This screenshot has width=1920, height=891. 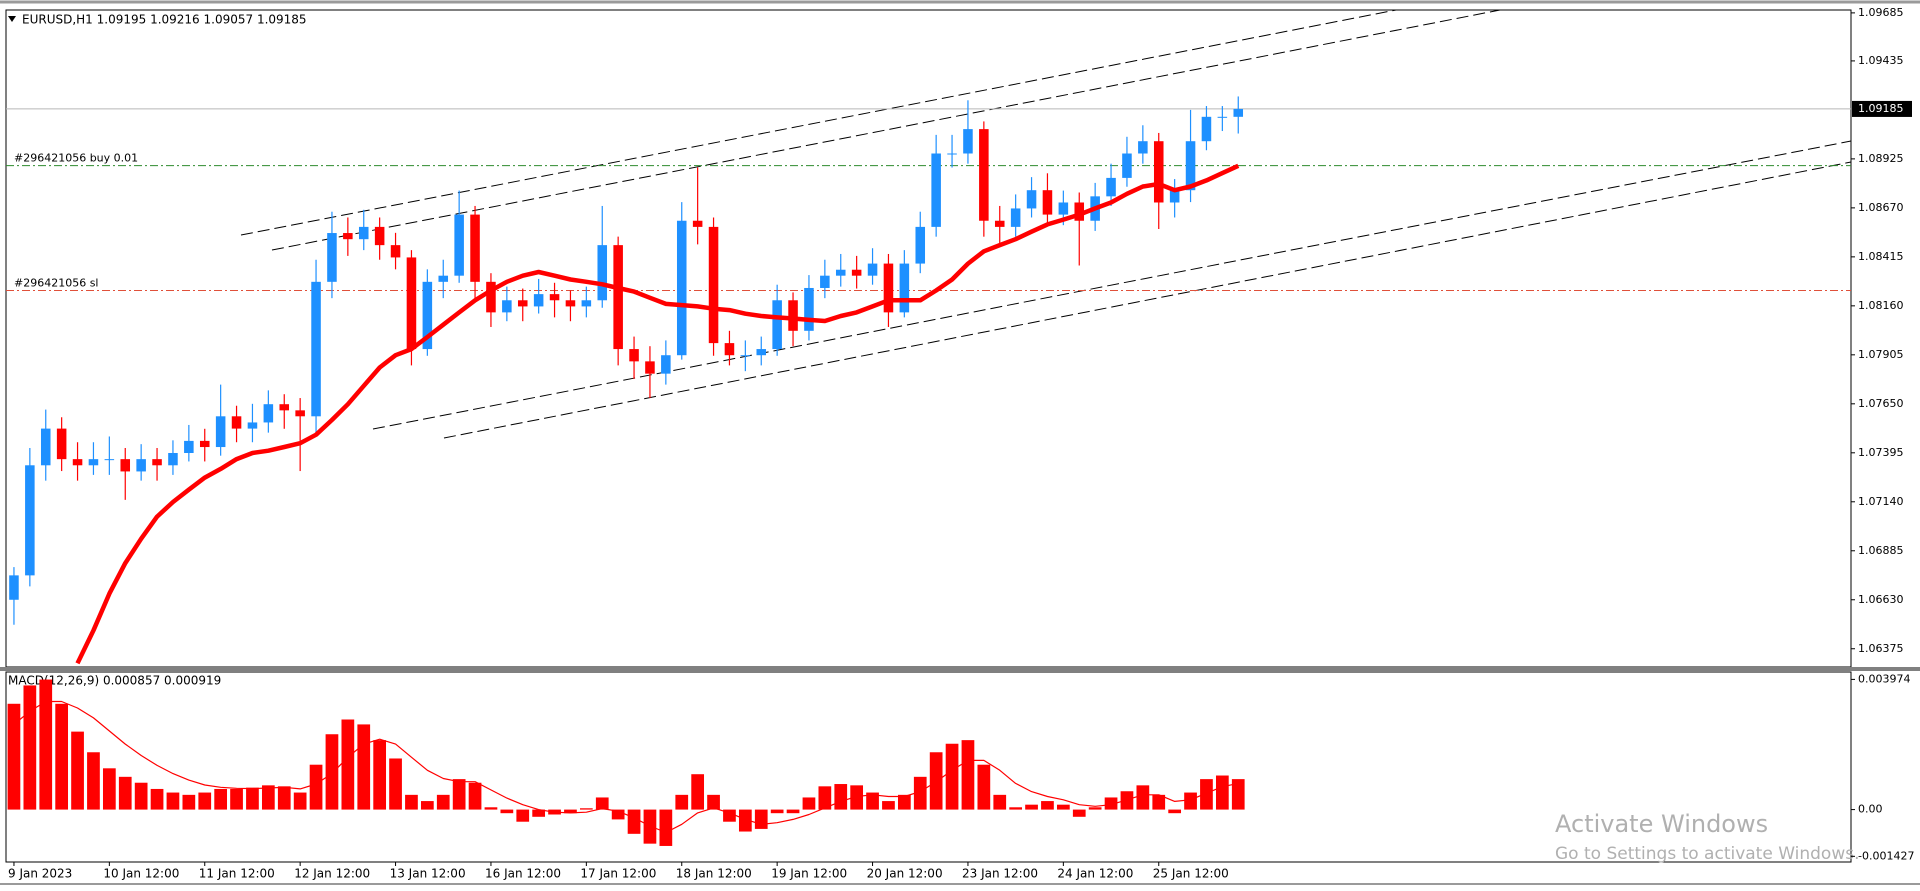 What do you see at coordinates (141, 874) in the screenshot?
I see `x-tick-label: 10 Jan 12:00` at bounding box center [141, 874].